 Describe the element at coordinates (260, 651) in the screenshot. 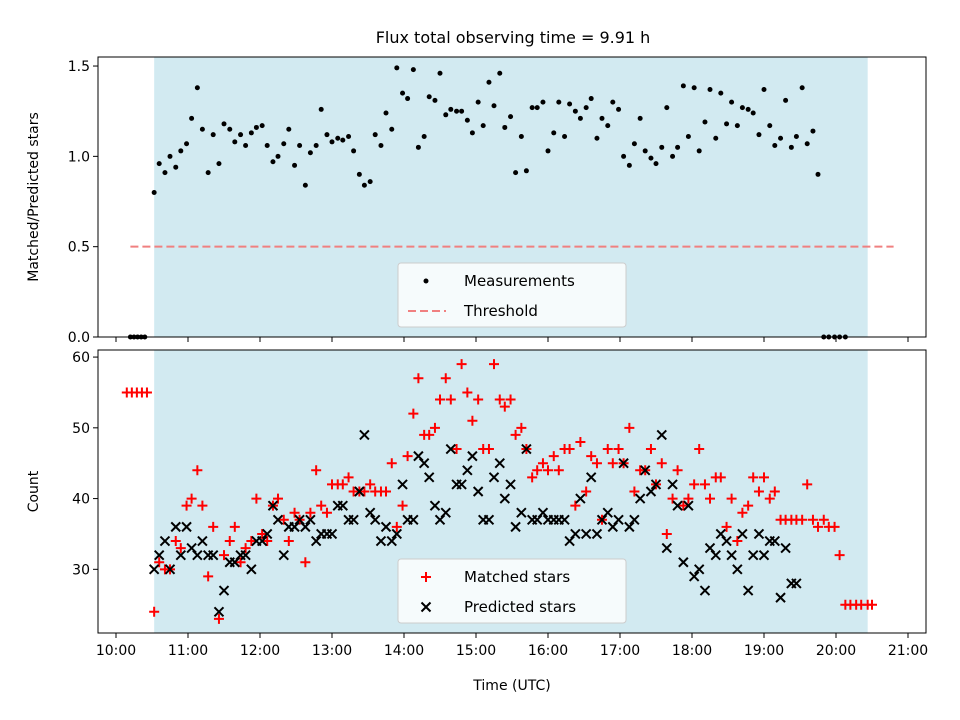

I see `x-tick-label: 12:00` at that location.